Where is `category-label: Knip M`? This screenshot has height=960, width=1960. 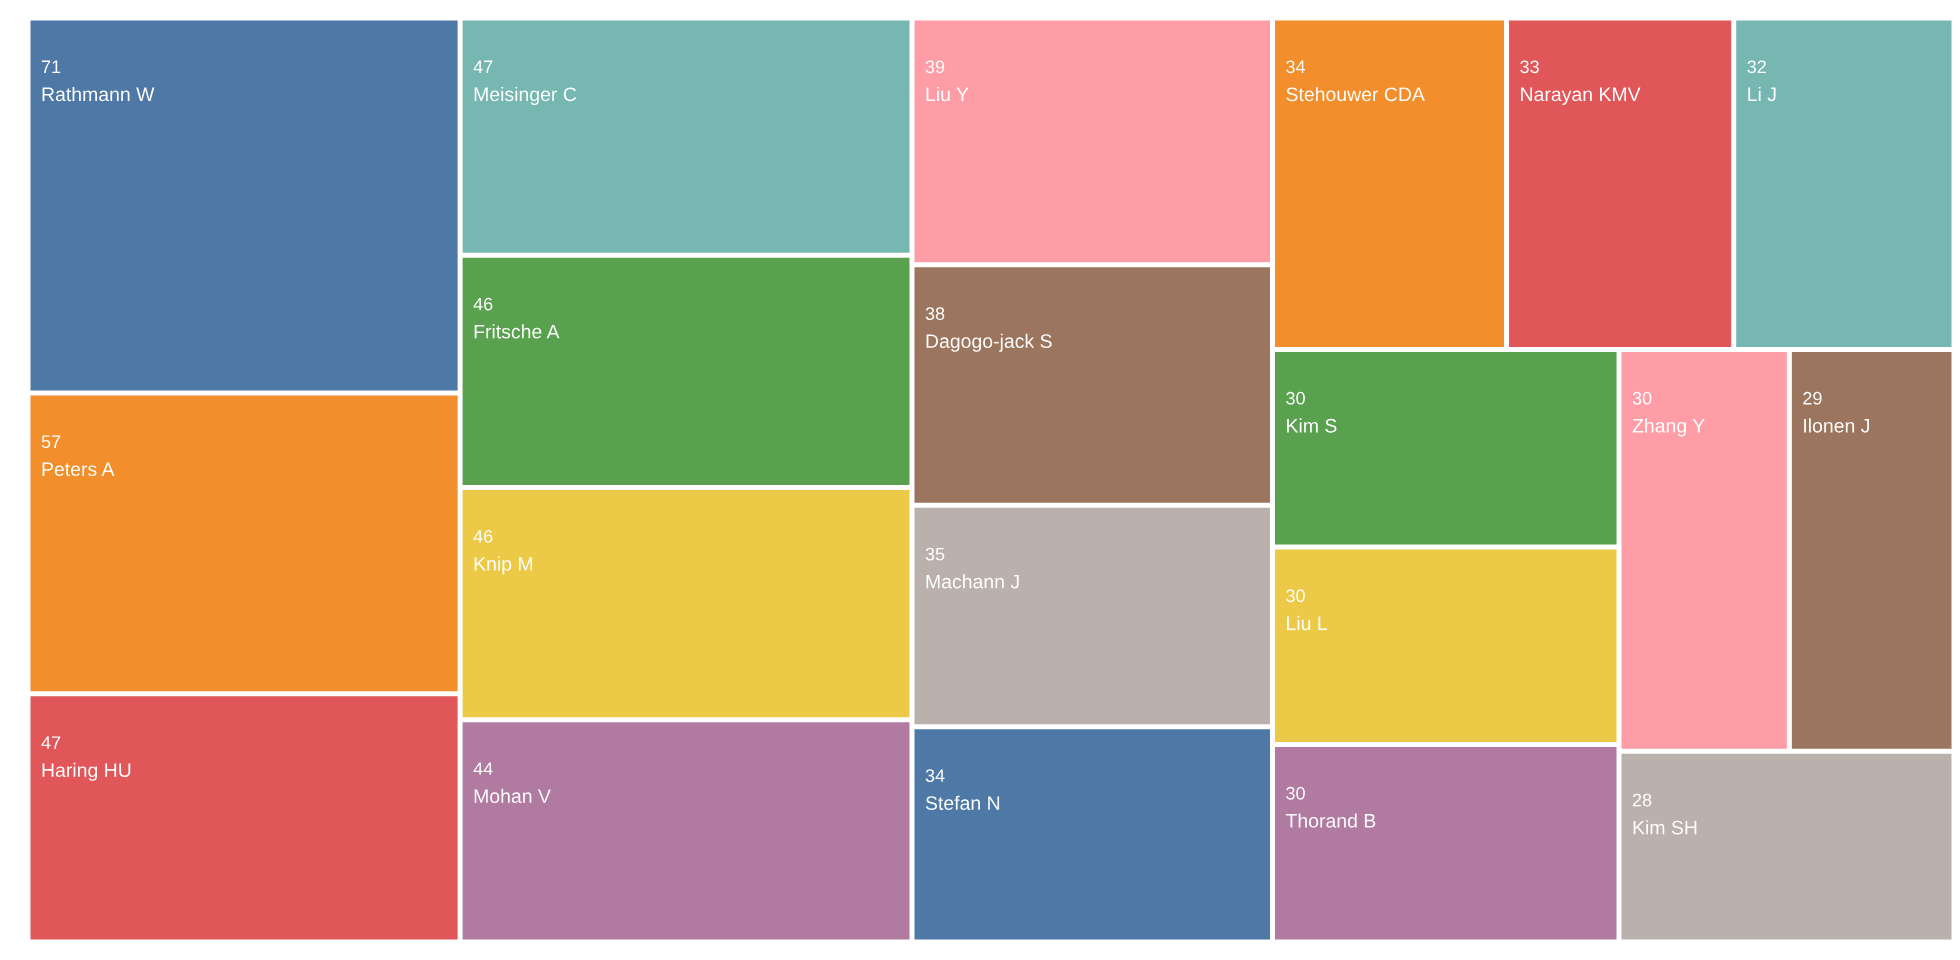 category-label: Knip M is located at coordinates (503, 565).